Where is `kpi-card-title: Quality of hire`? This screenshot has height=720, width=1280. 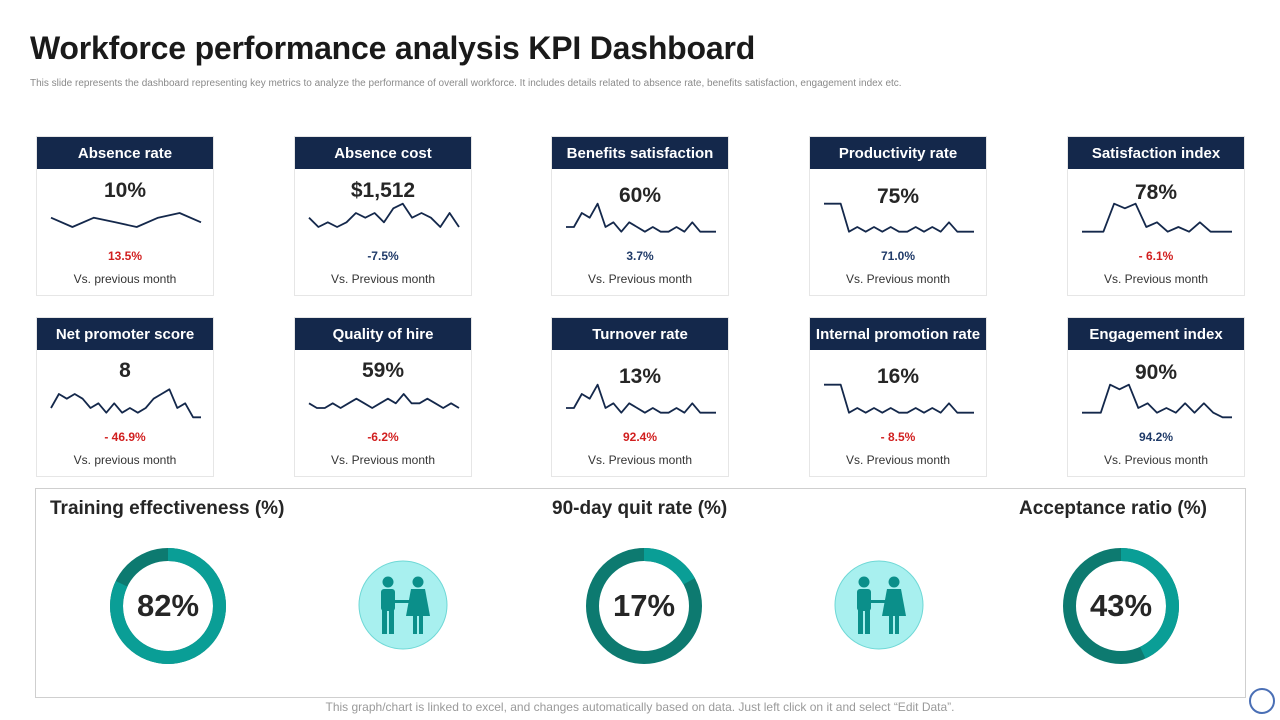 kpi-card-title: Quality of hire is located at coordinates (383, 334).